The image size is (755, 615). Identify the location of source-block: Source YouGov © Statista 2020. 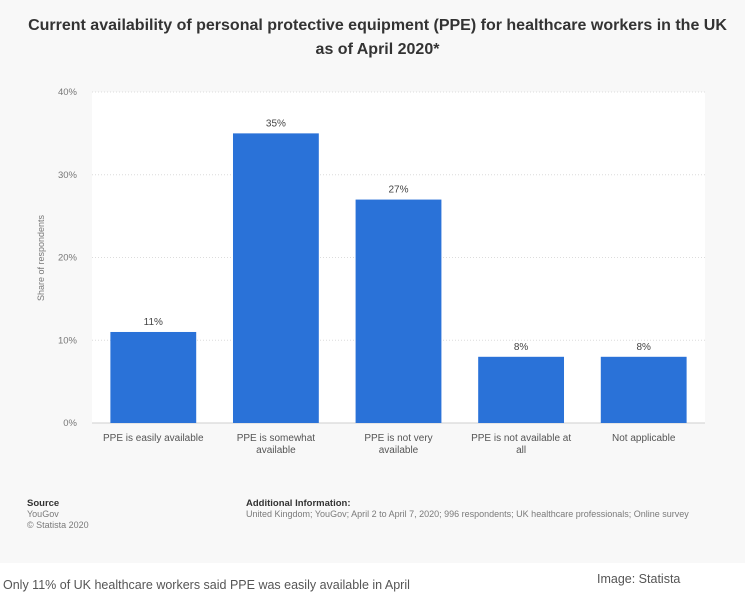
(58, 514).